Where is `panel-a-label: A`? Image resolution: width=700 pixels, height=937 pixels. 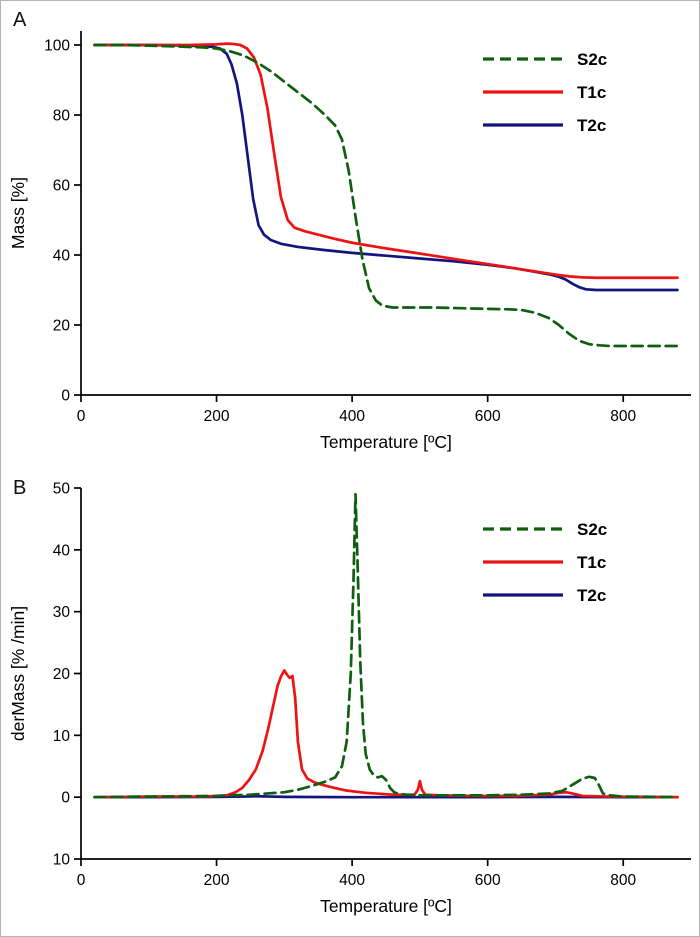 panel-a-label: A is located at coordinates (20, 20).